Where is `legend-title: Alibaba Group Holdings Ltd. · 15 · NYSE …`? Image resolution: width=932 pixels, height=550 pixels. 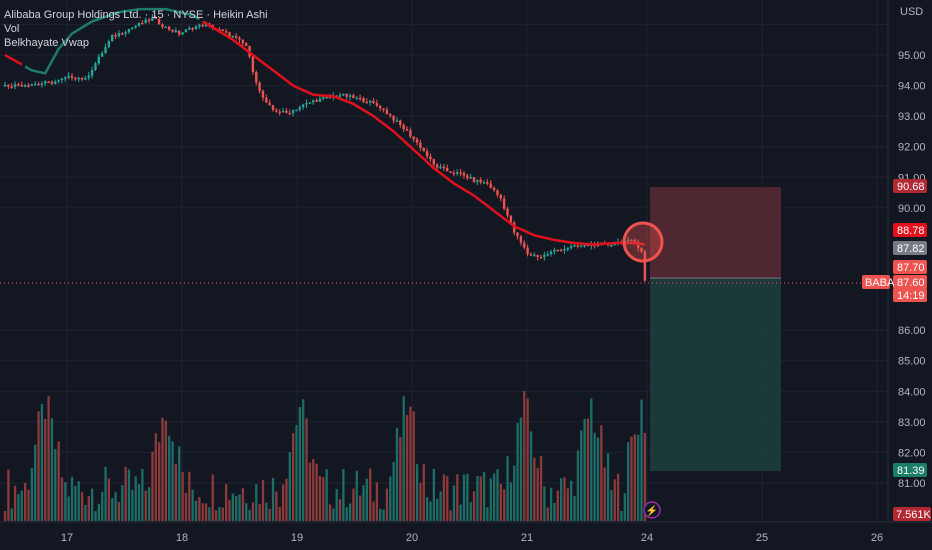 legend-title: Alibaba Group Holdings Ltd. · 15 · NYSE … is located at coordinates (136, 15).